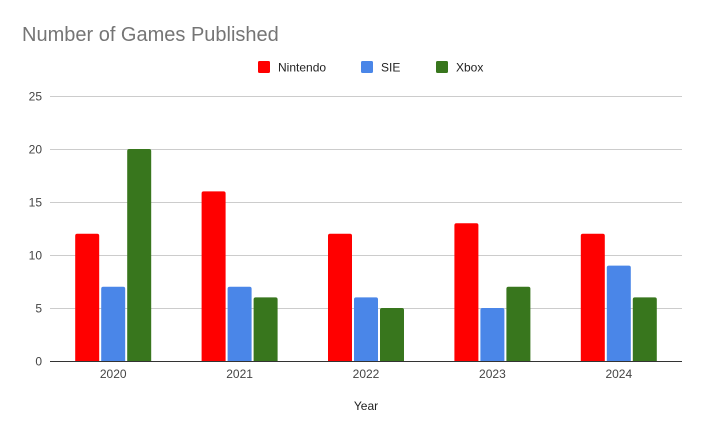 Image resolution: width=703 pixels, height=440 pixels. Describe the element at coordinates (213, 276) in the screenshot. I see `bar-nintendo-2021` at that location.